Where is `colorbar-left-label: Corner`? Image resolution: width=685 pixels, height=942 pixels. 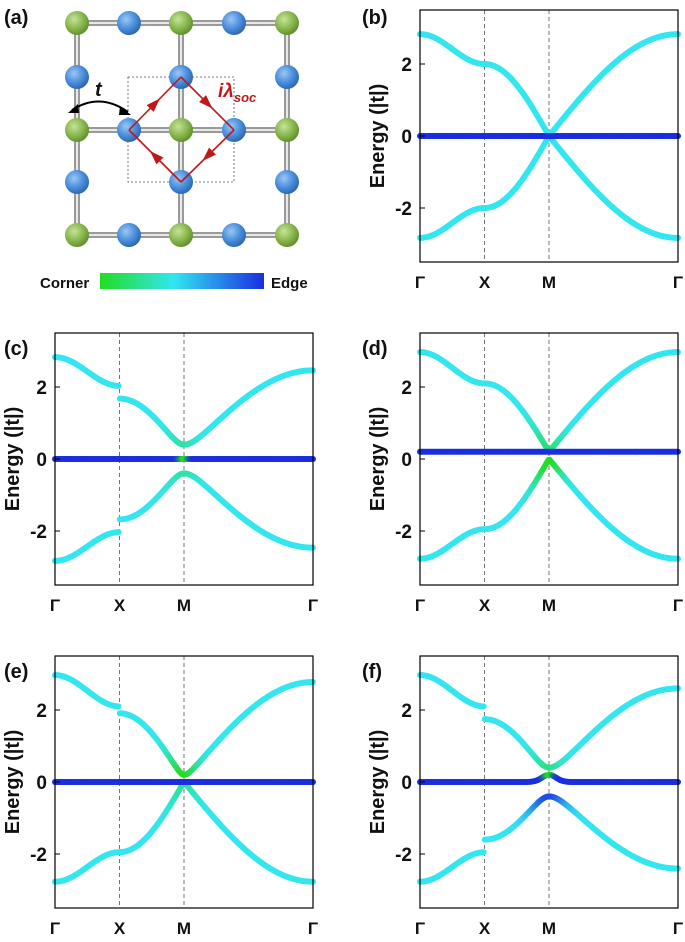
colorbar-left-label: Corner is located at coordinates (64, 283).